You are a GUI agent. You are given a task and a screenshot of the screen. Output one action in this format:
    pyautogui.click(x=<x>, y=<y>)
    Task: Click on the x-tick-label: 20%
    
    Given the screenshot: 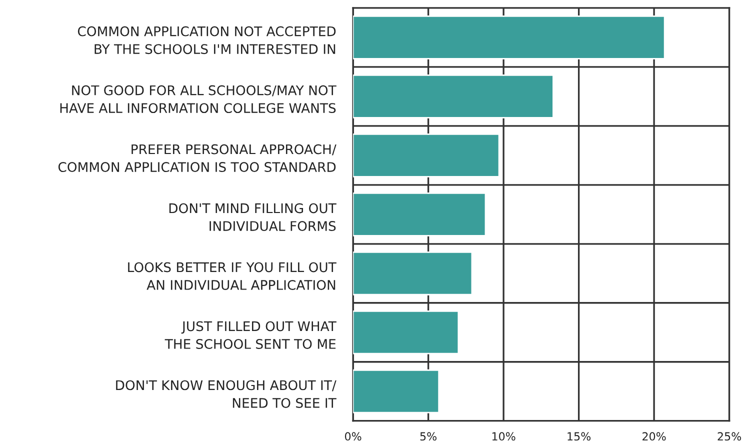 What is the action you would take?
    pyautogui.click(x=654, y=436)
    